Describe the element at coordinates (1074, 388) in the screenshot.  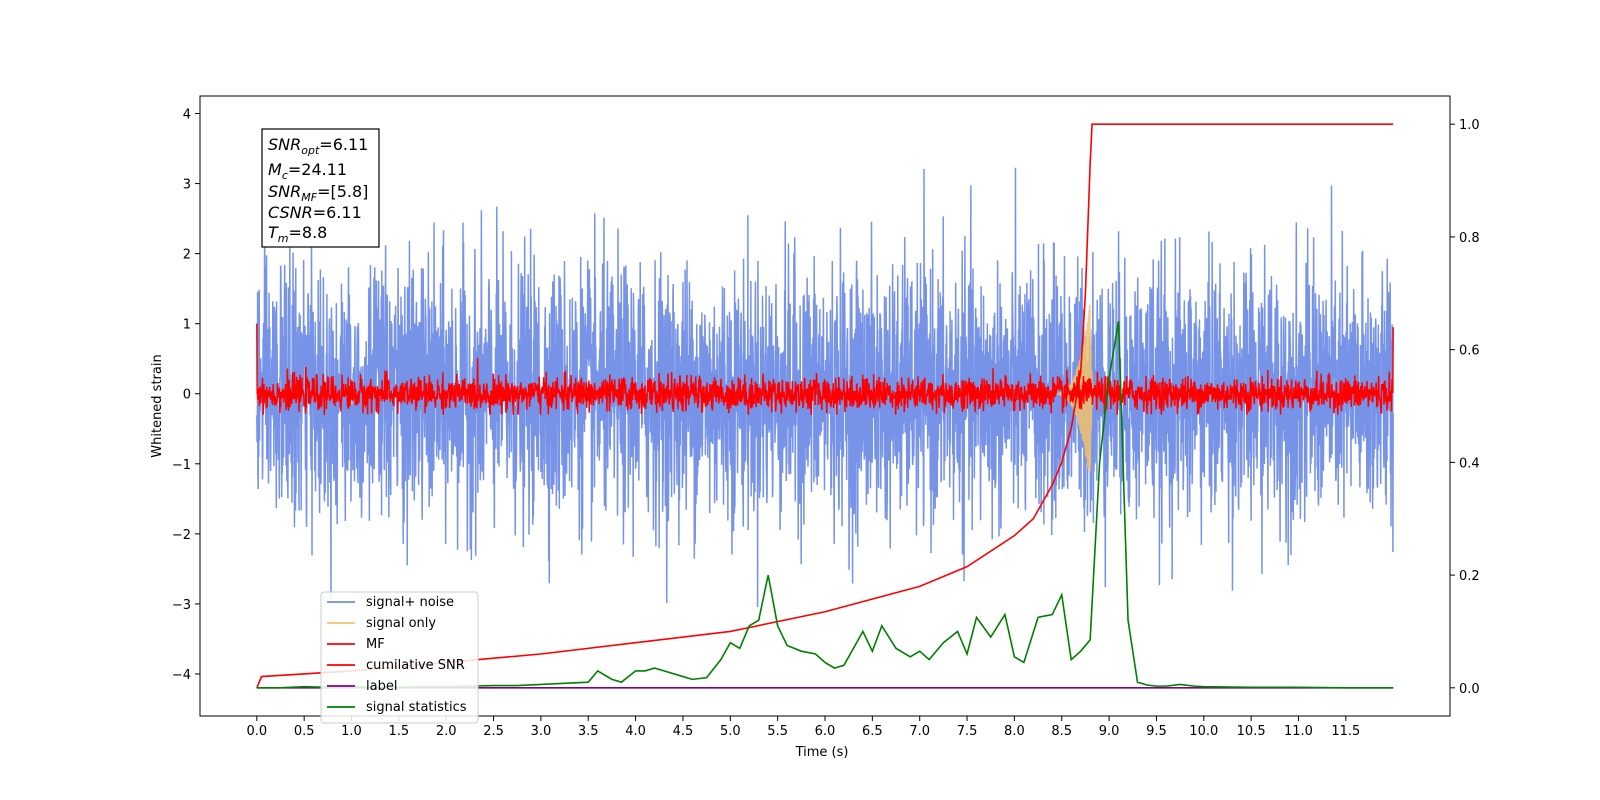
I see `series-signal-only` at that location.